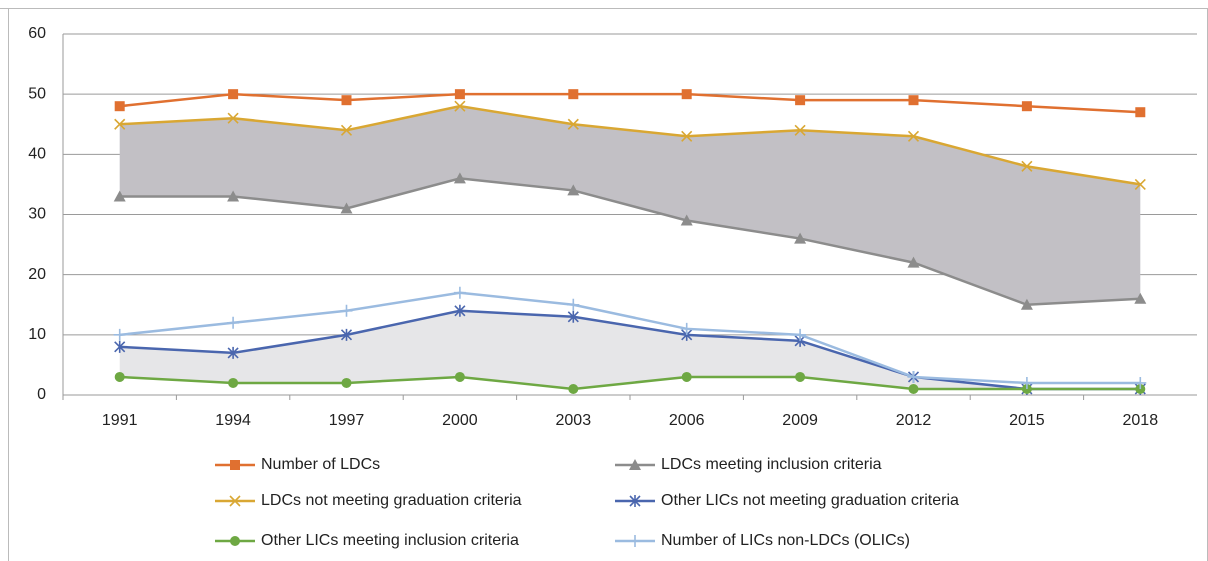 This screenshot has height=561, width=1208. I want to click on x-tick-label: 1994, so click(233, 420).